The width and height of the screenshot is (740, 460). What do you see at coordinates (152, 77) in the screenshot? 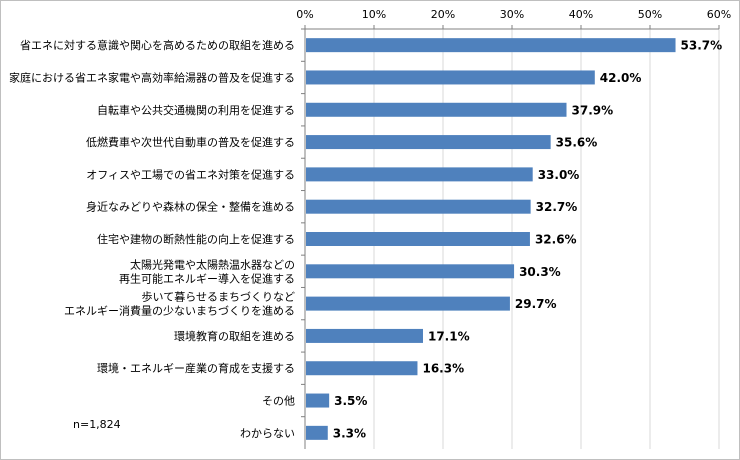
I see `category-label: 家庭における省エネ家電や高効率給湯器の普及を促進する` at bounding box center [152, 77].